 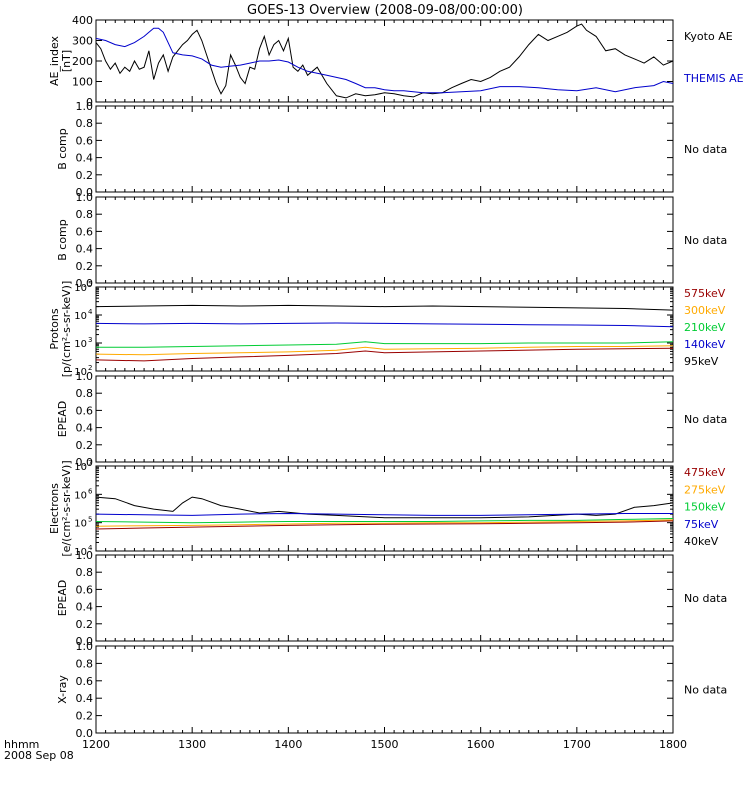 What do you see at coordinates (192, 744) in the screenshot?
I see `x-tick-label: 1300` at bounding box center [192, 744].